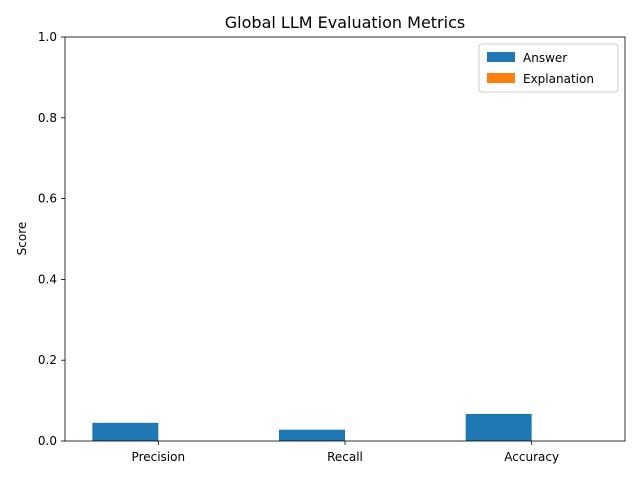  Describe the element at coordinates (531, 457) in the screenshot. I see `x-tick-label: Accuracy` at that location.